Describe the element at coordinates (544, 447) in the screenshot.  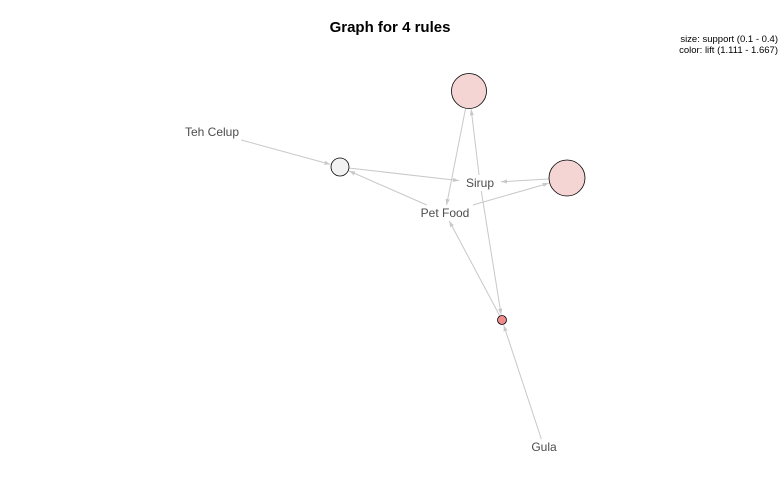
I see `item-label-gula: Gula` at that location.